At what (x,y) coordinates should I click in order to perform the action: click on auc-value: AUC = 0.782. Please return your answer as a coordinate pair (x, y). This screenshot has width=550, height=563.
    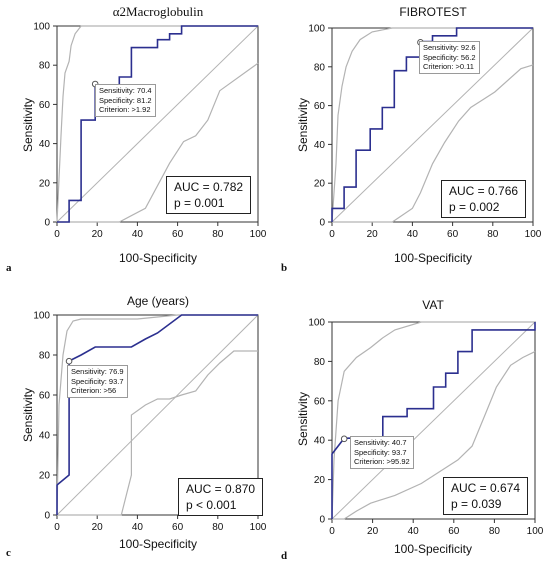
    Looking at the image, I should click on (209, 187).